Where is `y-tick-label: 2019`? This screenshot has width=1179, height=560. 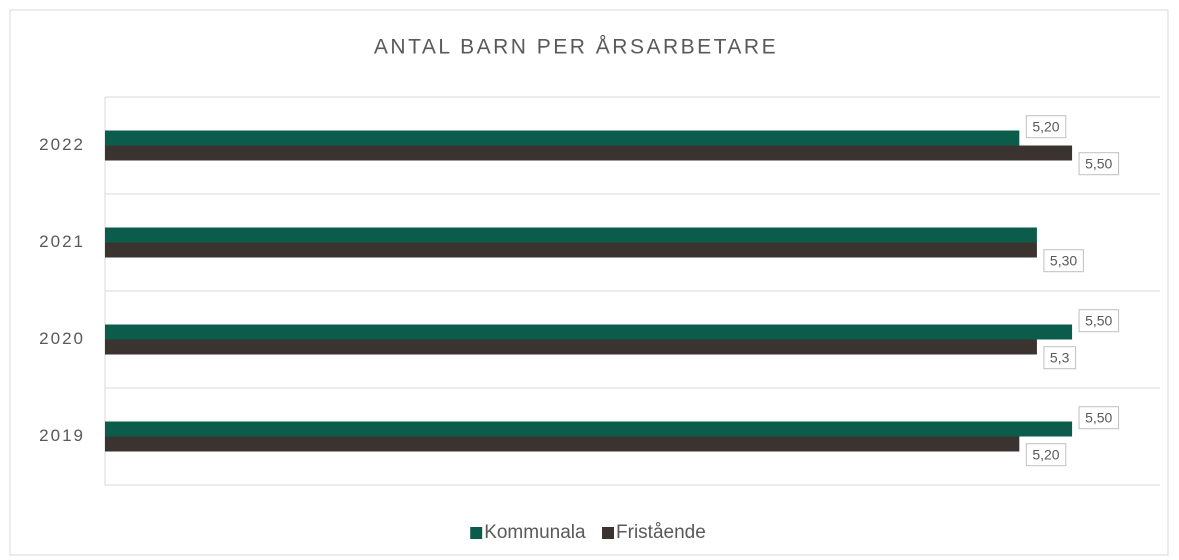 y-tick-label: 2019 is located at coordinates (62, 435).